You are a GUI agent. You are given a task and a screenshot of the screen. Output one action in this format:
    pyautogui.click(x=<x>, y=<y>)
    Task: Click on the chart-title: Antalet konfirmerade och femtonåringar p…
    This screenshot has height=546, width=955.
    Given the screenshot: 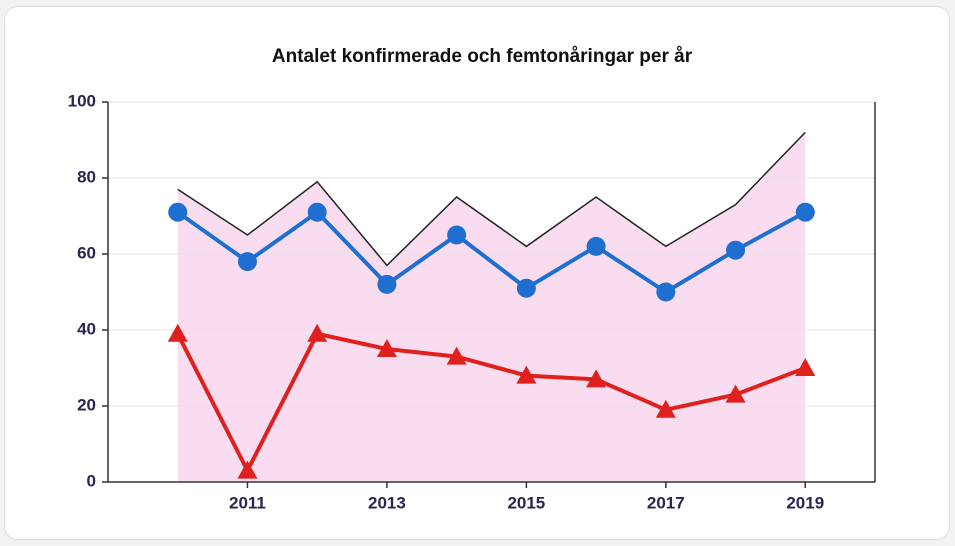 What is the action you would take?
    pyautogui.click(x=482, y=56)
    